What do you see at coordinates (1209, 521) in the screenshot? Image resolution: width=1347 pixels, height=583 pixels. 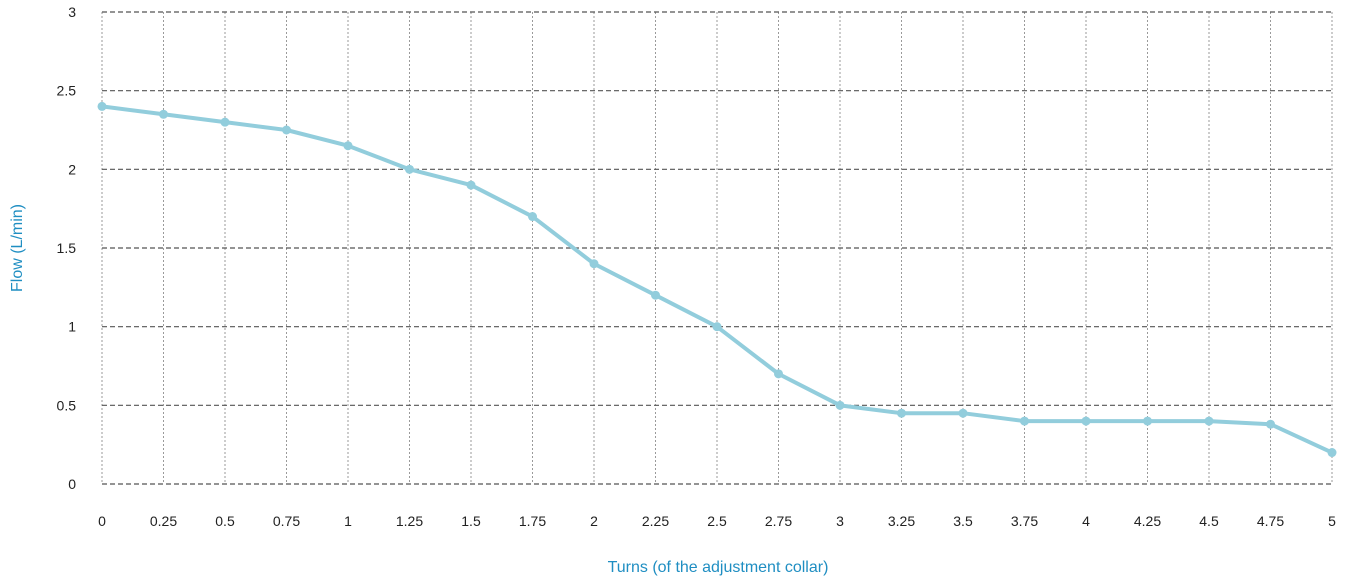 I see `x-tick-label: 4.5` at bounding box center [1209, 521].